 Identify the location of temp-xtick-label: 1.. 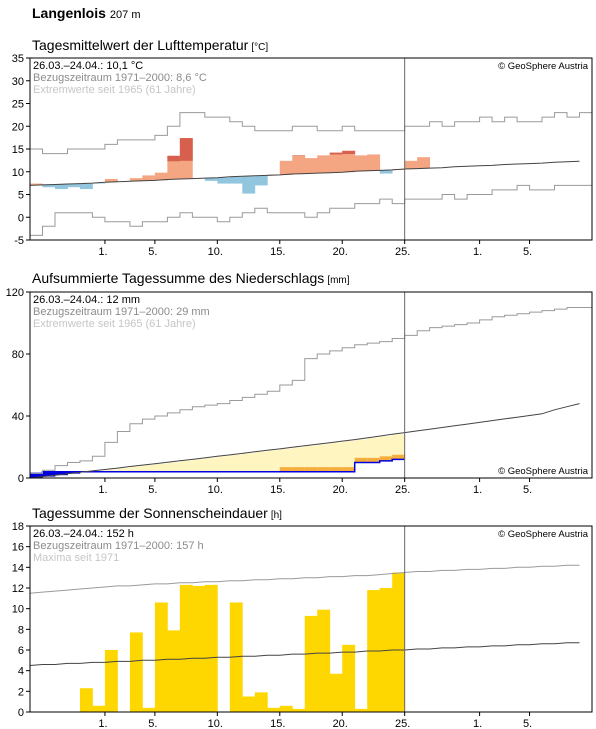
(477, 252).